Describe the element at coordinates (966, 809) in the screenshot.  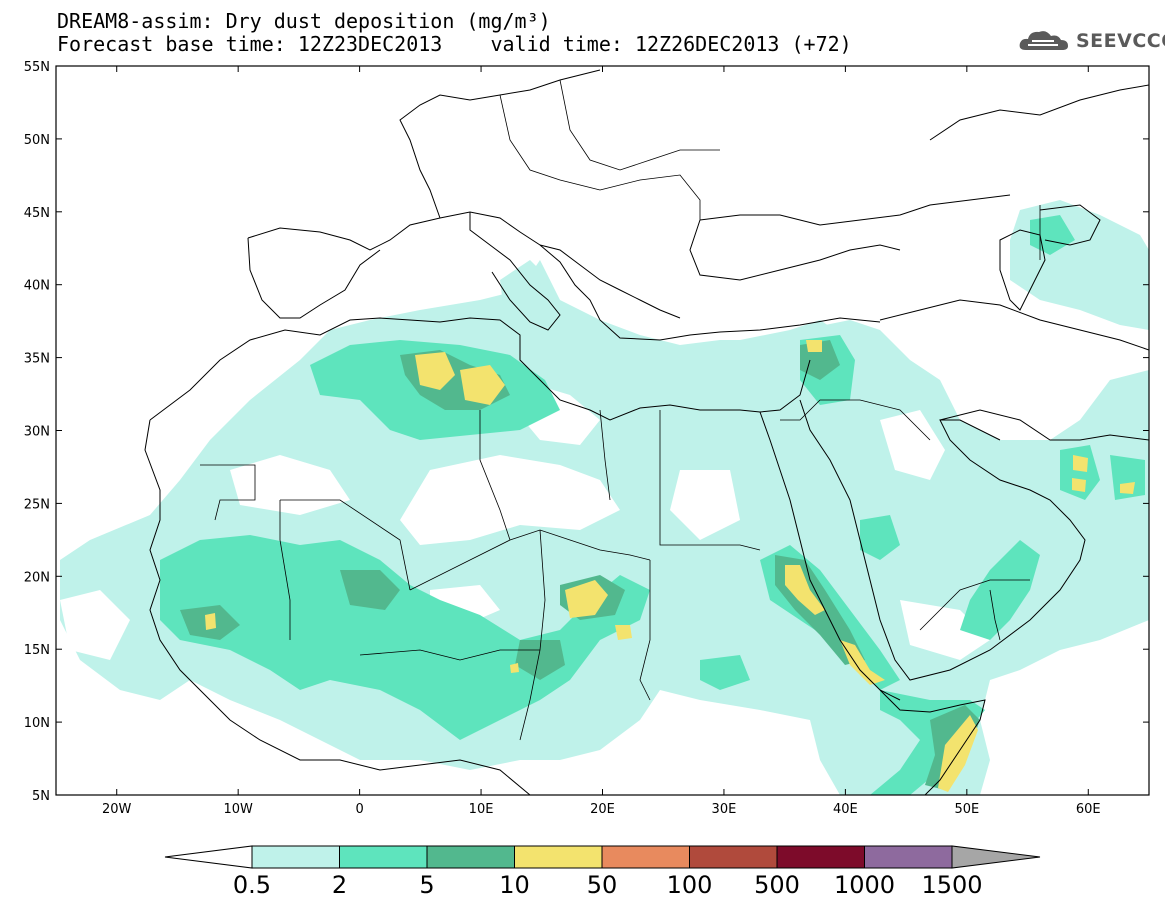
I see `longitude-label: 50E` at that location.